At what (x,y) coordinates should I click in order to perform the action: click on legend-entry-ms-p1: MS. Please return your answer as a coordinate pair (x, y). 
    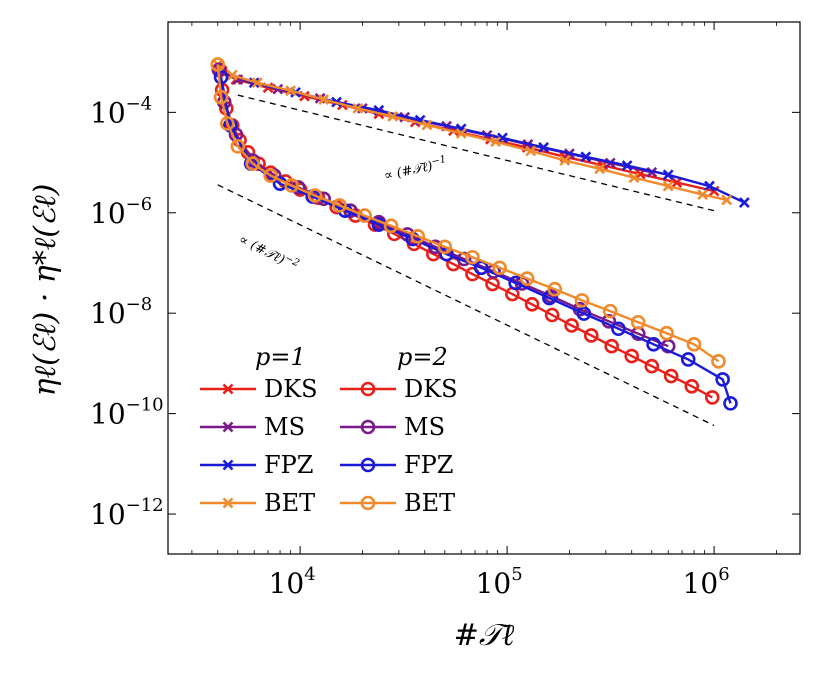
    Looking at the image, I should click on (252, 427).